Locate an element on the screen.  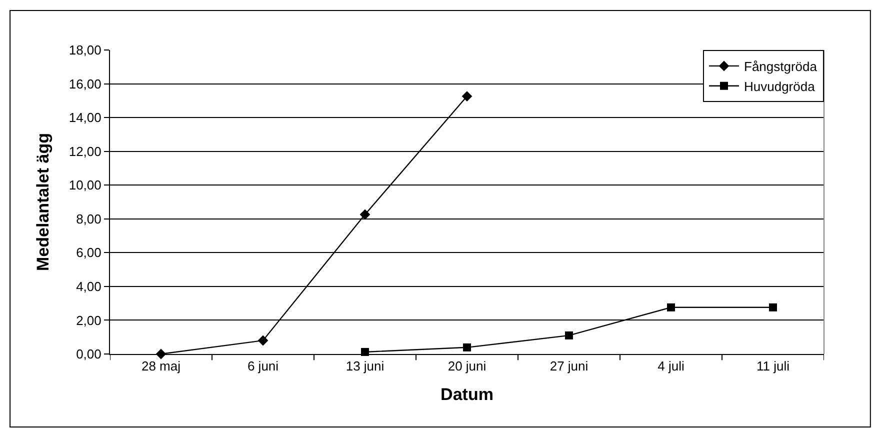
x-tick-label: 13 juni is located at coordinates (365, 366).